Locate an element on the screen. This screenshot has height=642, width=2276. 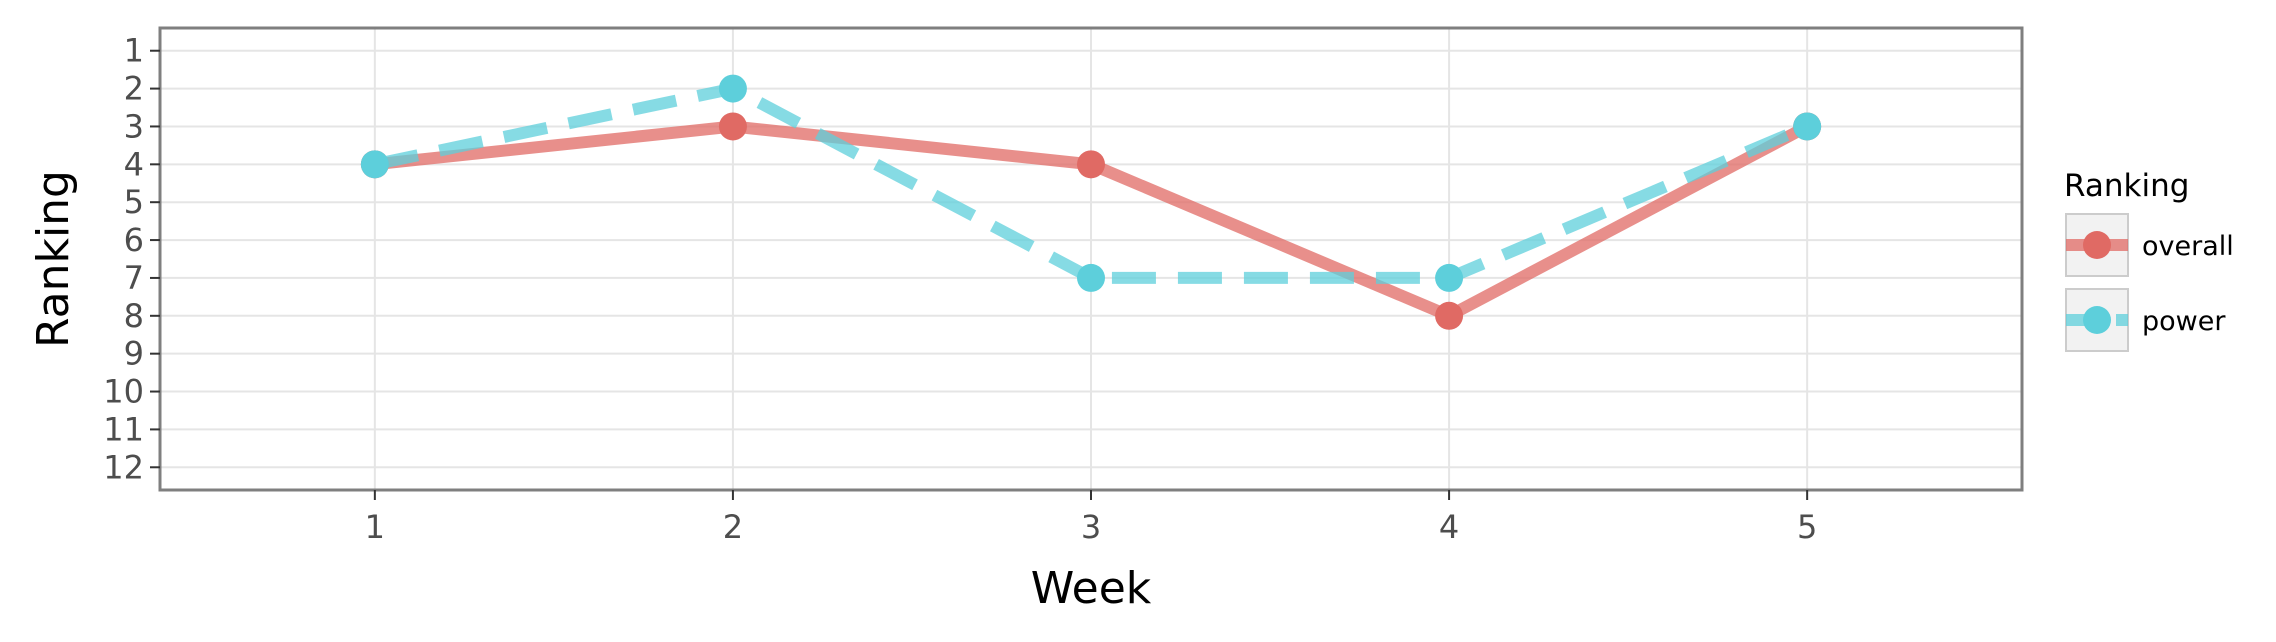
y-tick-label-11: 11 is located at coordinates (123, 429).